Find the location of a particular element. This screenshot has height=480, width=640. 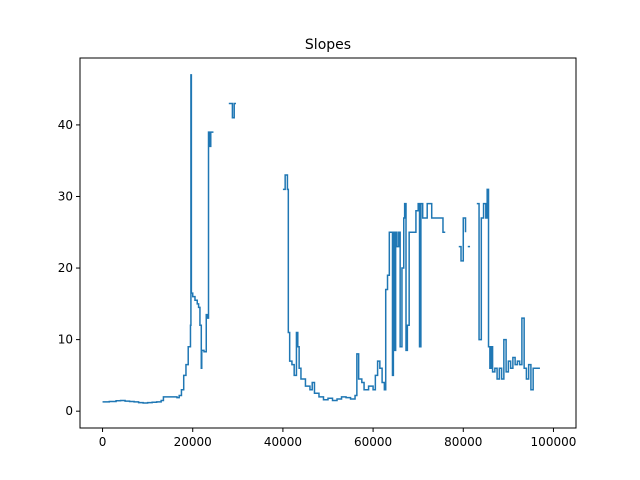

y-axis-ticks: 0 10 20 30 40 is located at coordinates (69, 268).